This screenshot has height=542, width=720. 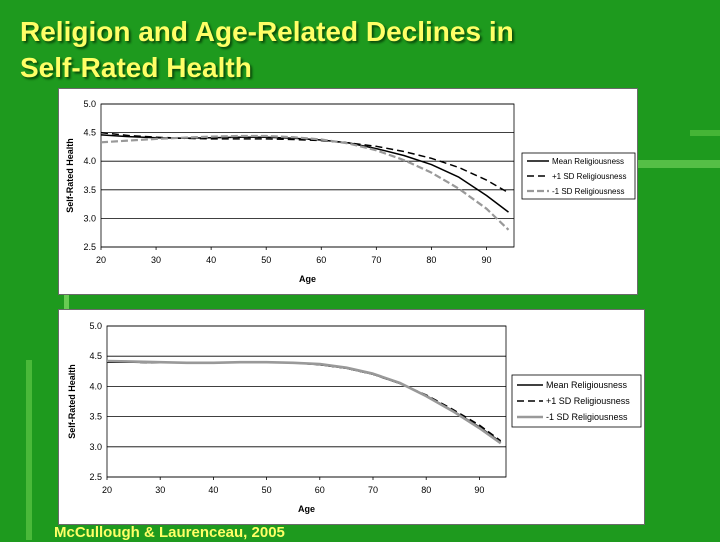 What do you see at coordinates (267, 31) in the screenshot?
I see `title-line-1: Religion and Age-Related Declines in` at bounding box center [267, 31].